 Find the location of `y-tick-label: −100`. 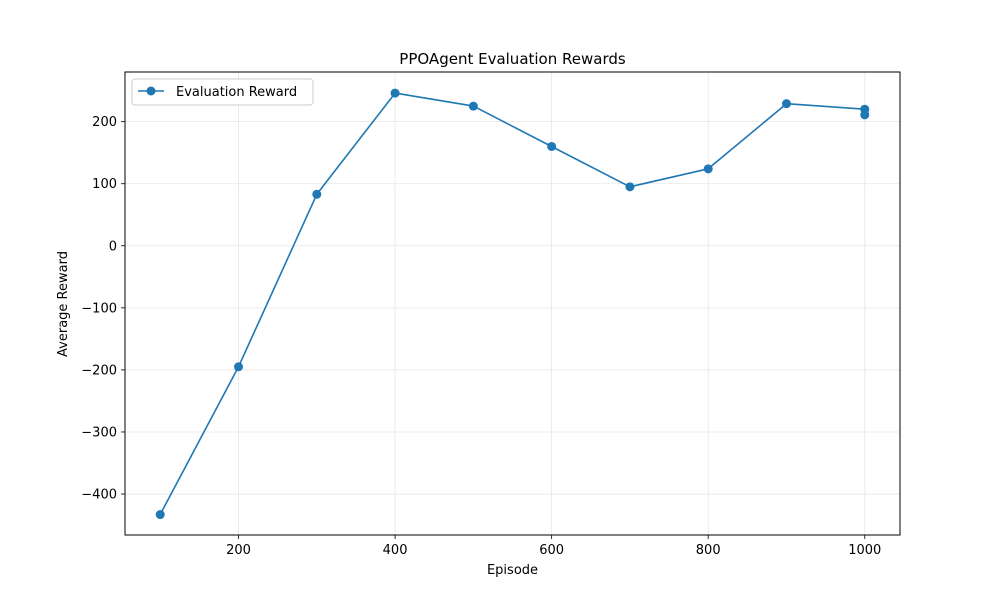

y-tick-label: −100 is located at coordinates (99, 308).